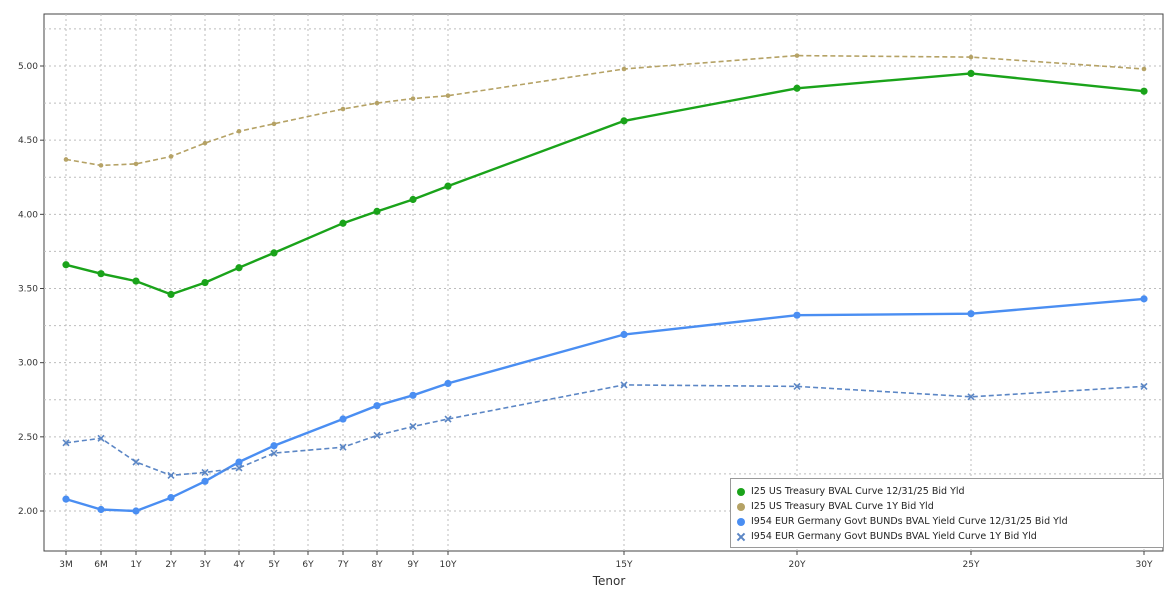  Describe the element at coordinates (28, 67) in the screenshot. I see `y-tick-label: 5.00` at that location.